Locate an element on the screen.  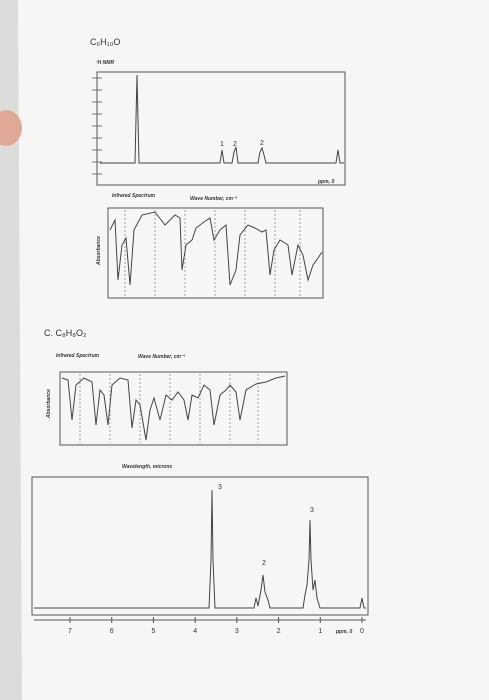
integration: 1 is located at coordinates (222, 144).